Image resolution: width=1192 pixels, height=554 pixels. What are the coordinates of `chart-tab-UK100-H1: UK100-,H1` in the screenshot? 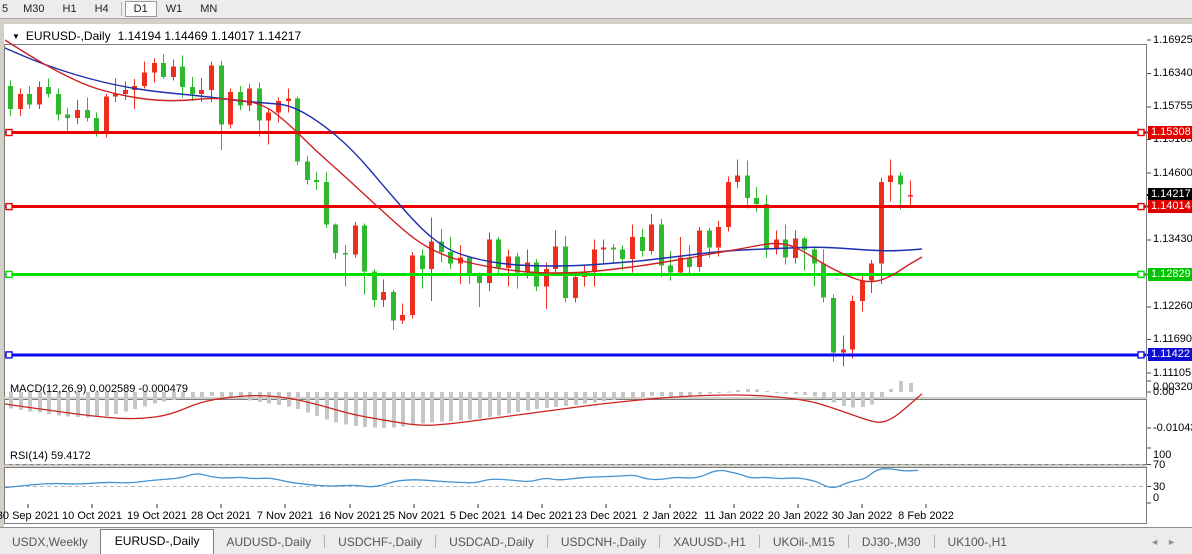 It's located at (977, 542).